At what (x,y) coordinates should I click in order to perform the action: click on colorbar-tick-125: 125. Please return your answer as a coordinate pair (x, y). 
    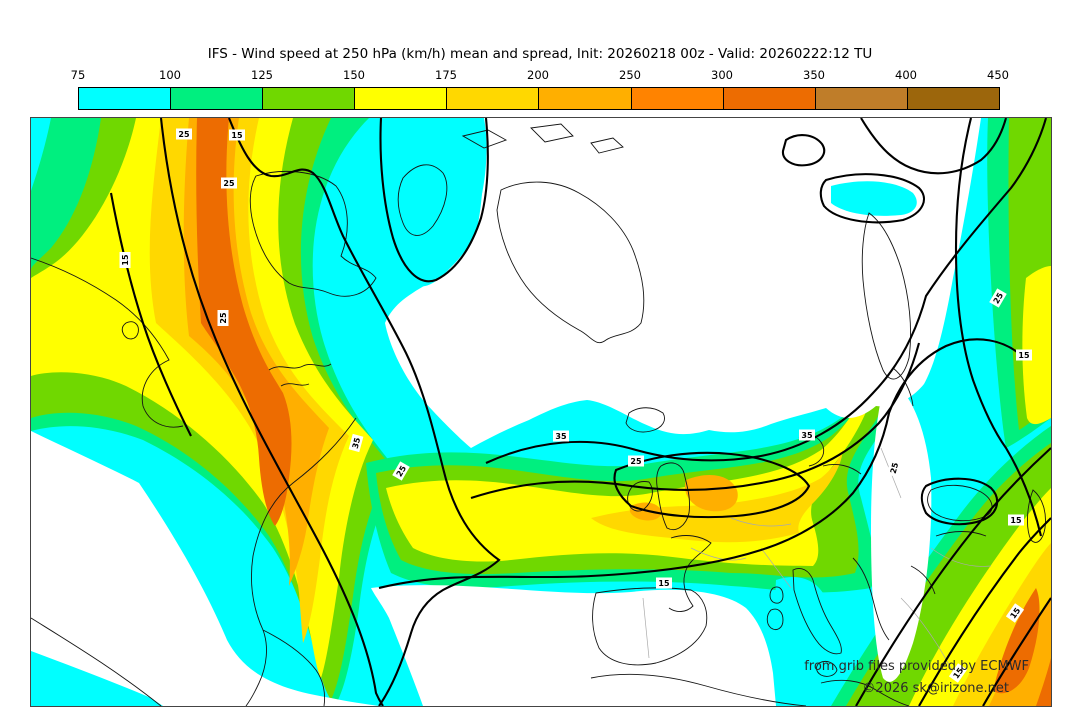
    Looking at the image, I should click on (262, 75).